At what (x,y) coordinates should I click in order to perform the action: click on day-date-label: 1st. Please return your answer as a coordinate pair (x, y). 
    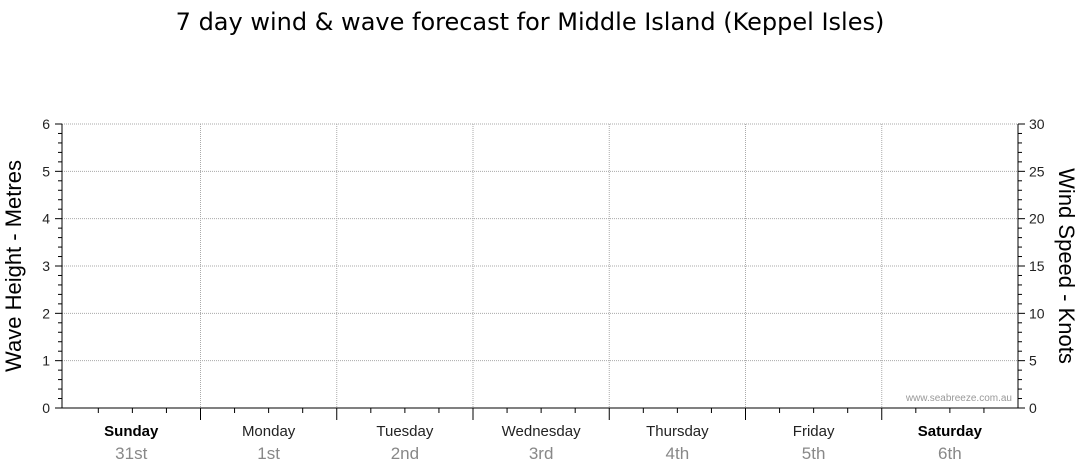
    Looking at the image, I should click on (268, 453).